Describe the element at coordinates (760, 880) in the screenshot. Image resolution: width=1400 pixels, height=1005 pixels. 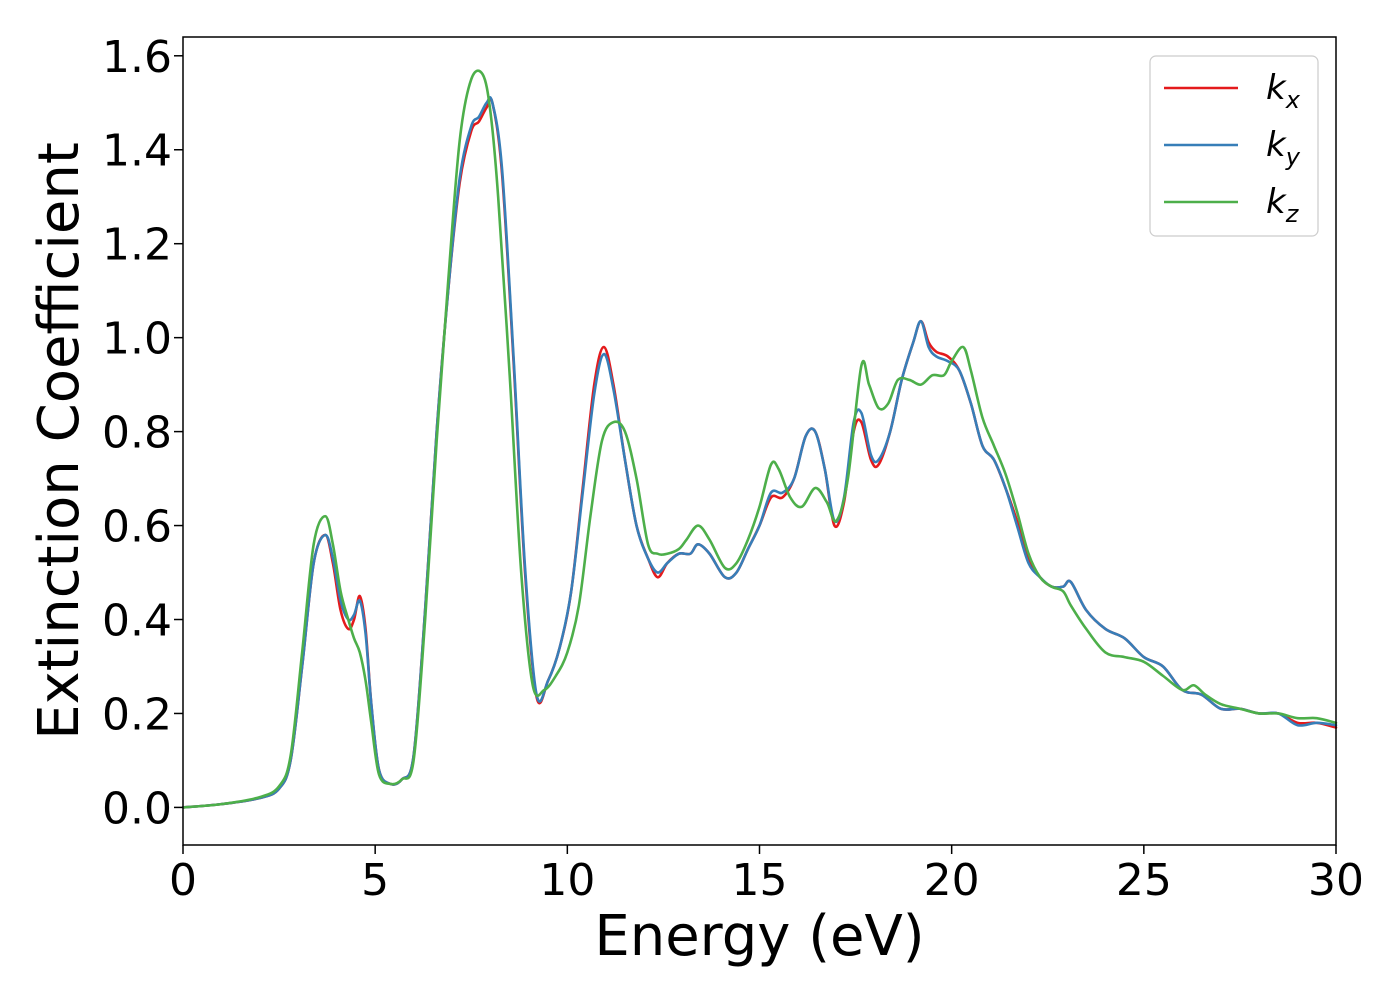
I see `x-tick-label: 15` at that location.